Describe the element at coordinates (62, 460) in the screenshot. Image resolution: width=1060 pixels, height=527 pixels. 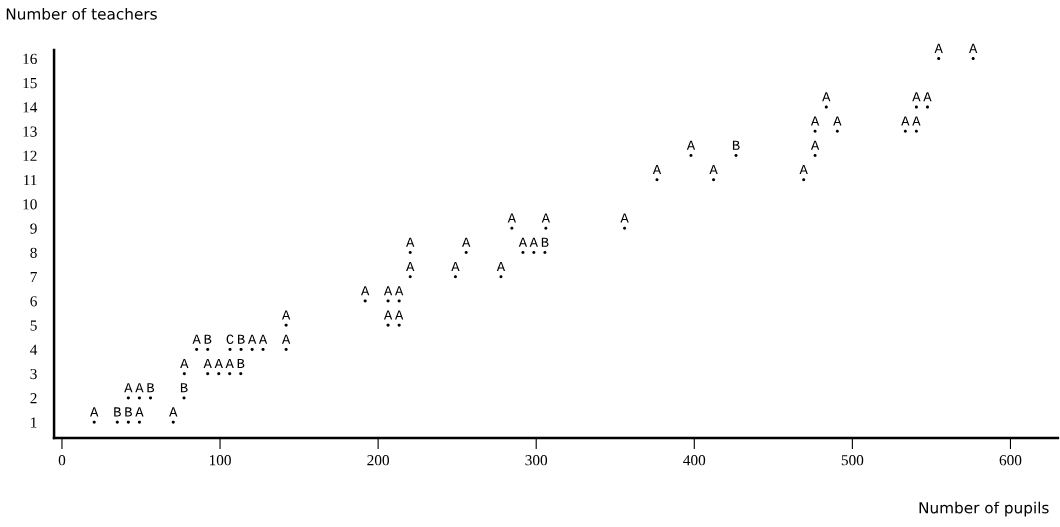
I see `x-tick-label: 0` at that location.